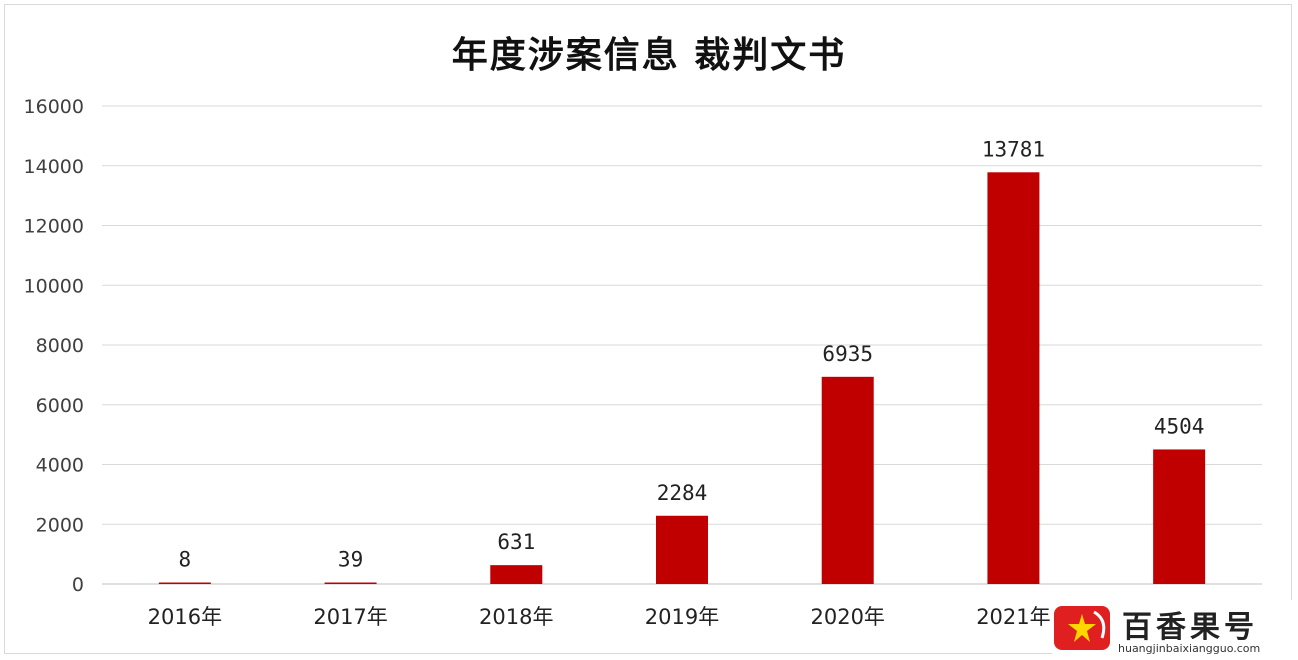  Describe the element at coordinates (350, 617) in the screenshot. I see `x-tick-label: 2017年` at that location.